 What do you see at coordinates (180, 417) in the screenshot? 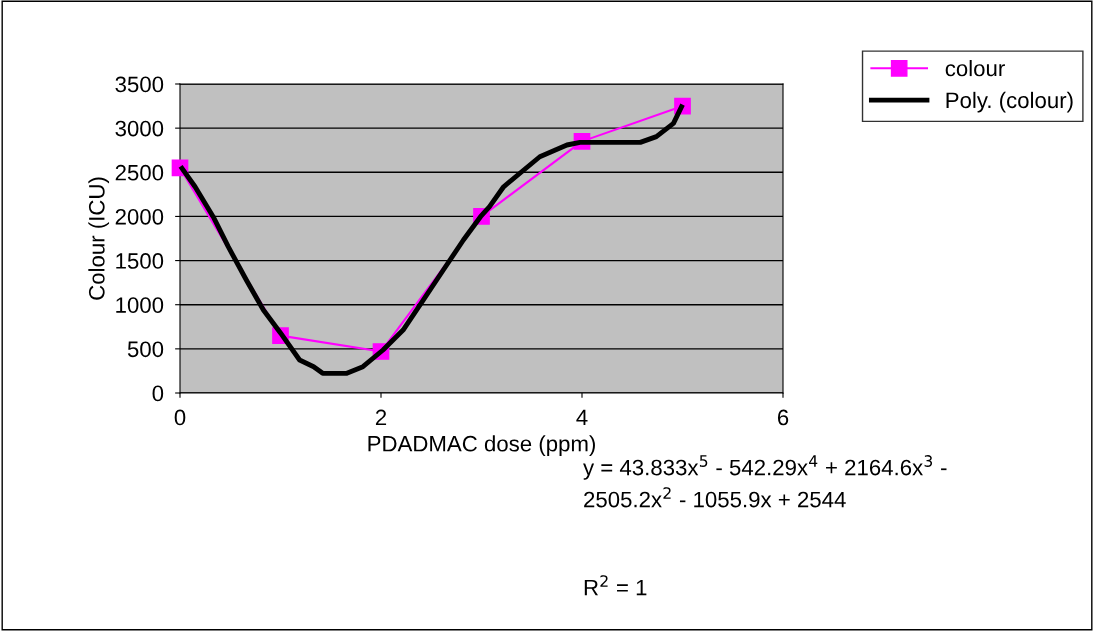
I see `x-tick-label: 0` at bounding box center [180, 417].